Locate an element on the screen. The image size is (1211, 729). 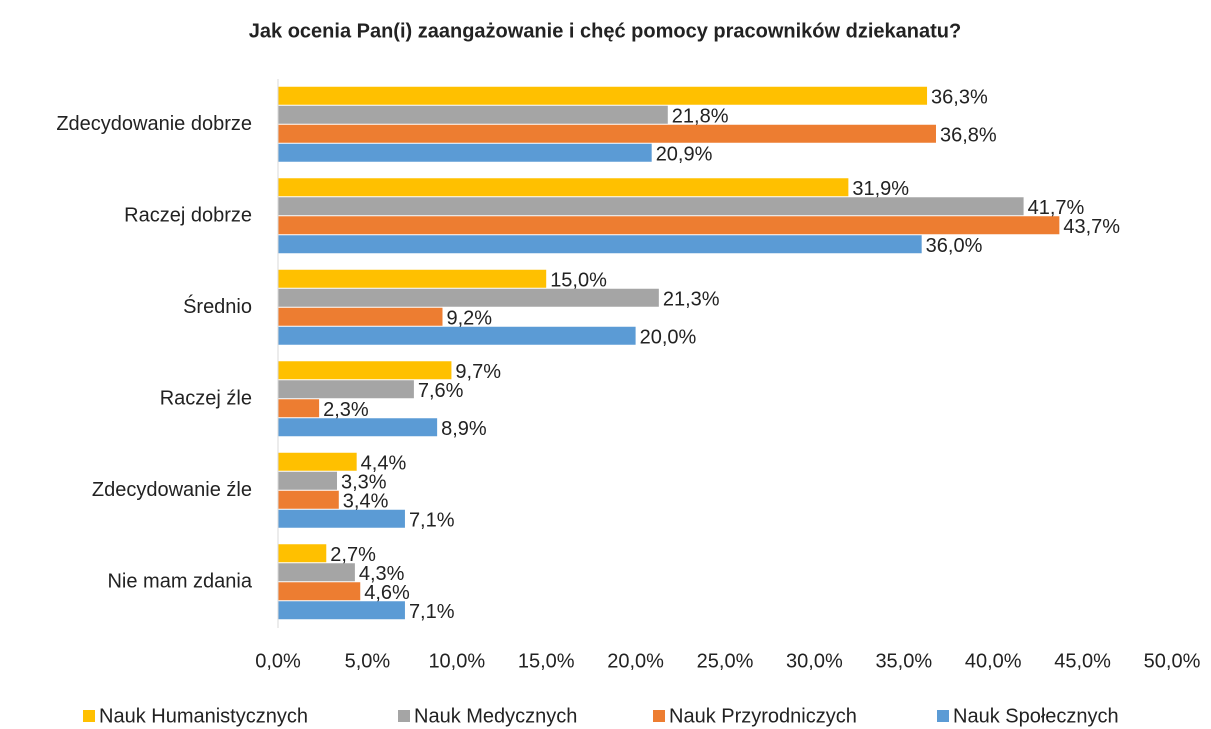
x-tick-label: 40,0% is located at coordinates (993, 661).